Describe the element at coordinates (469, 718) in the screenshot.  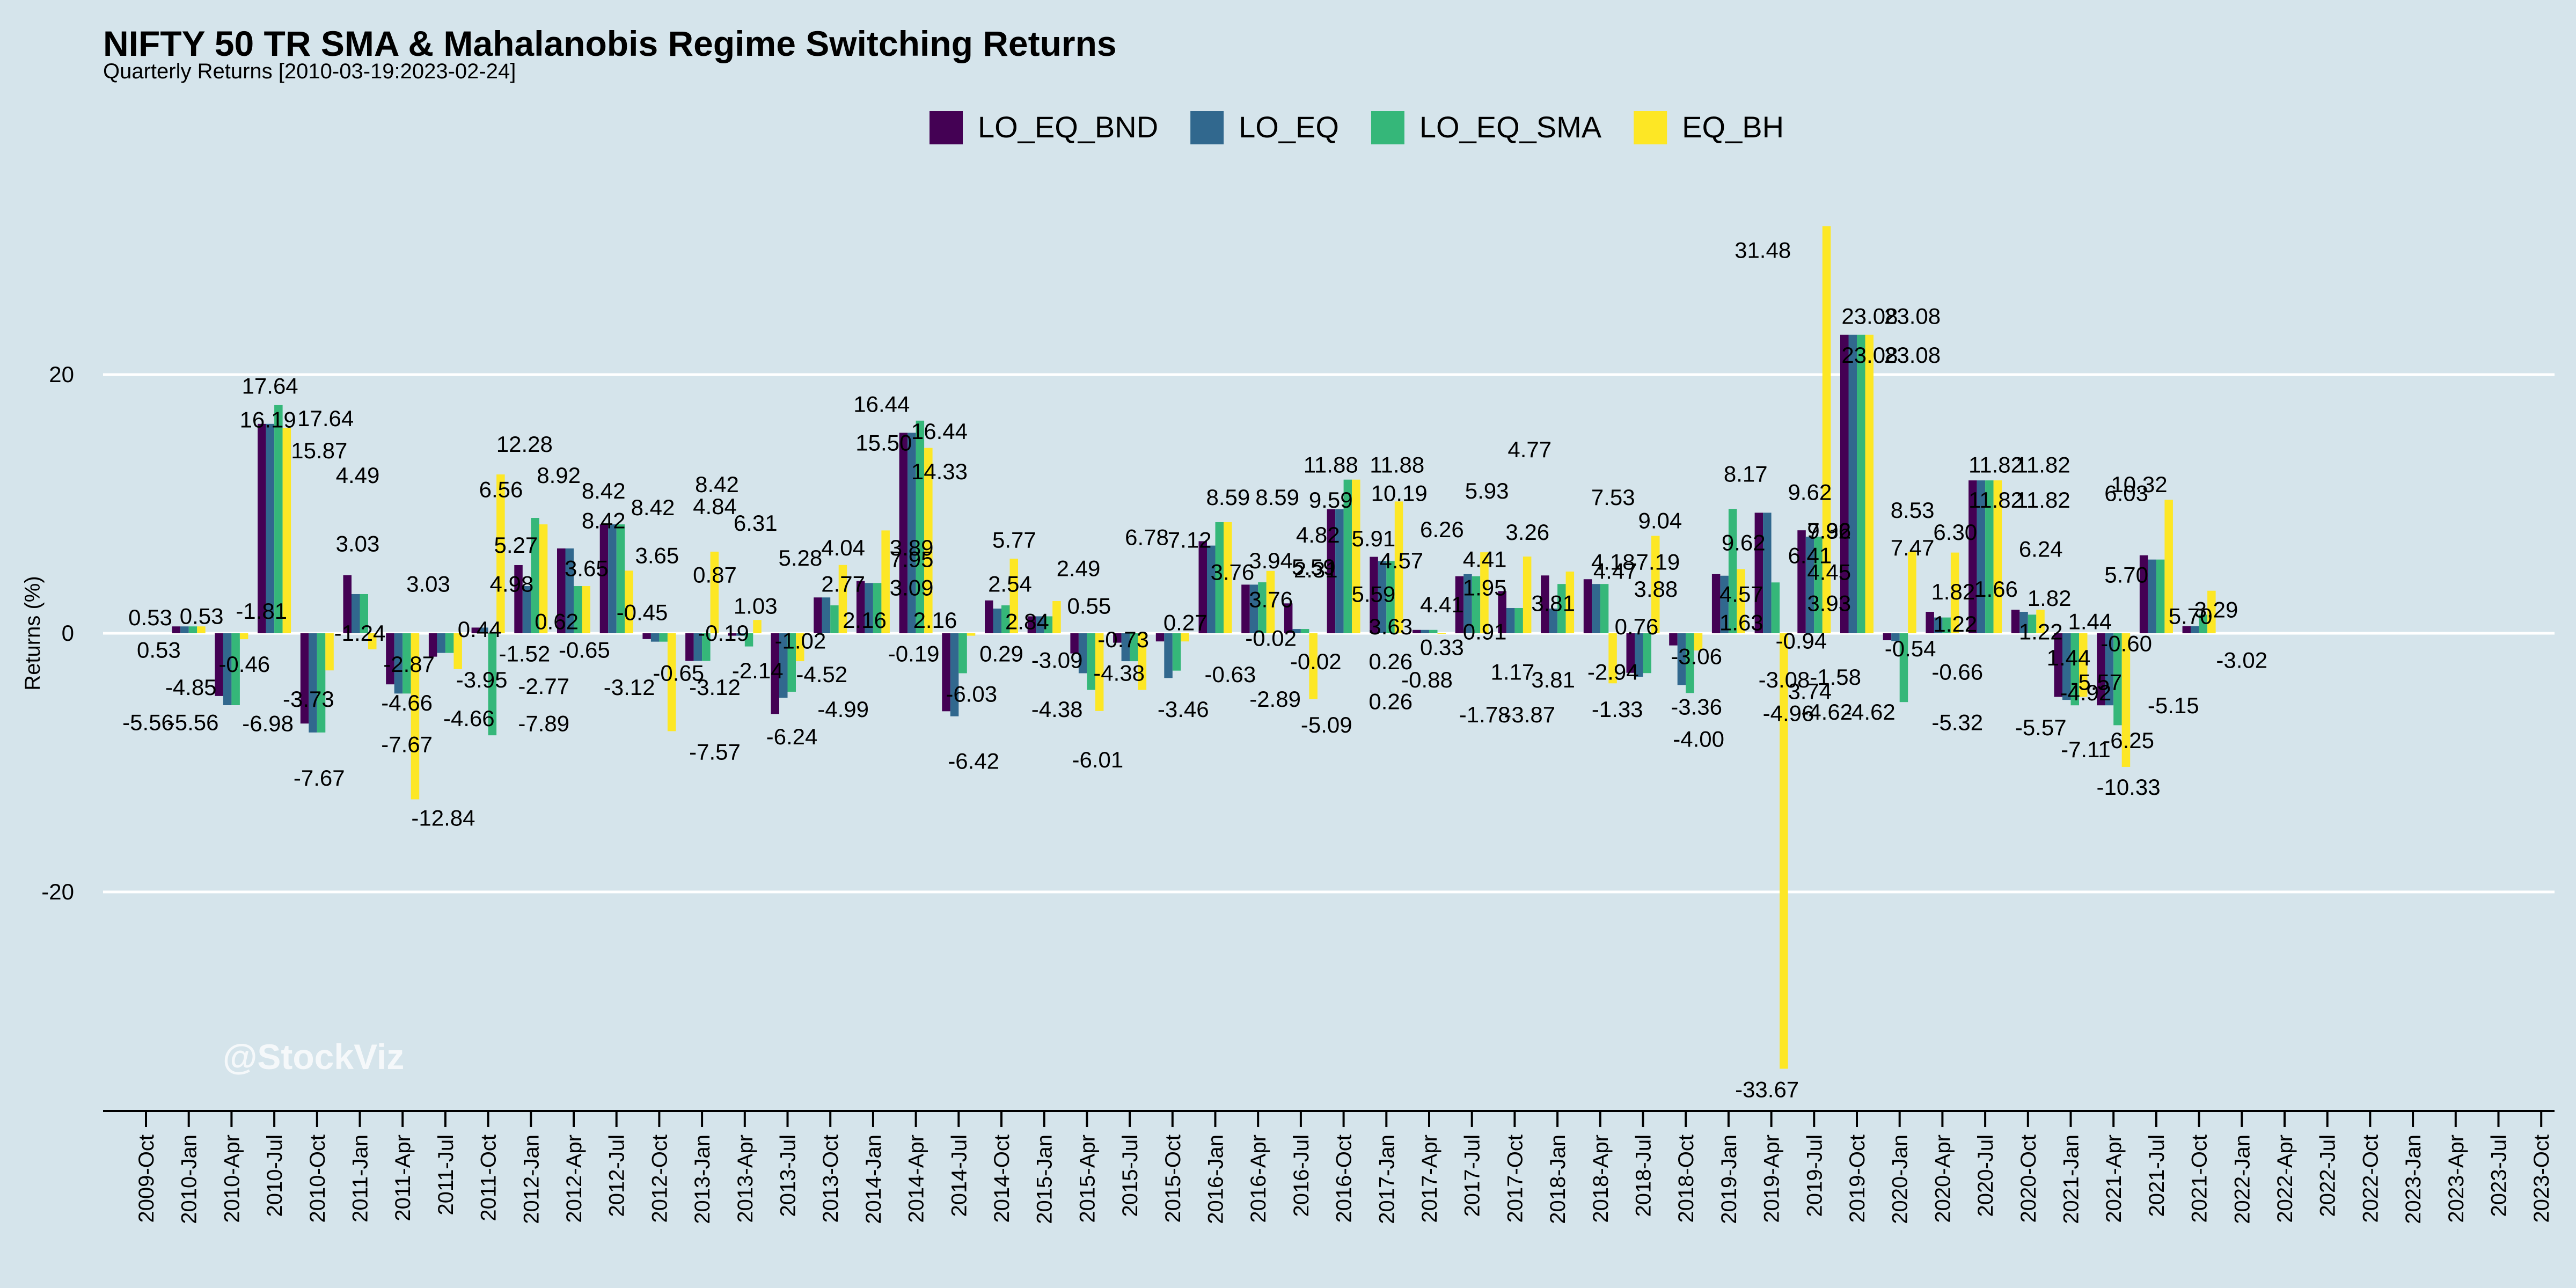
I see `data-label: -4.66` at that location.